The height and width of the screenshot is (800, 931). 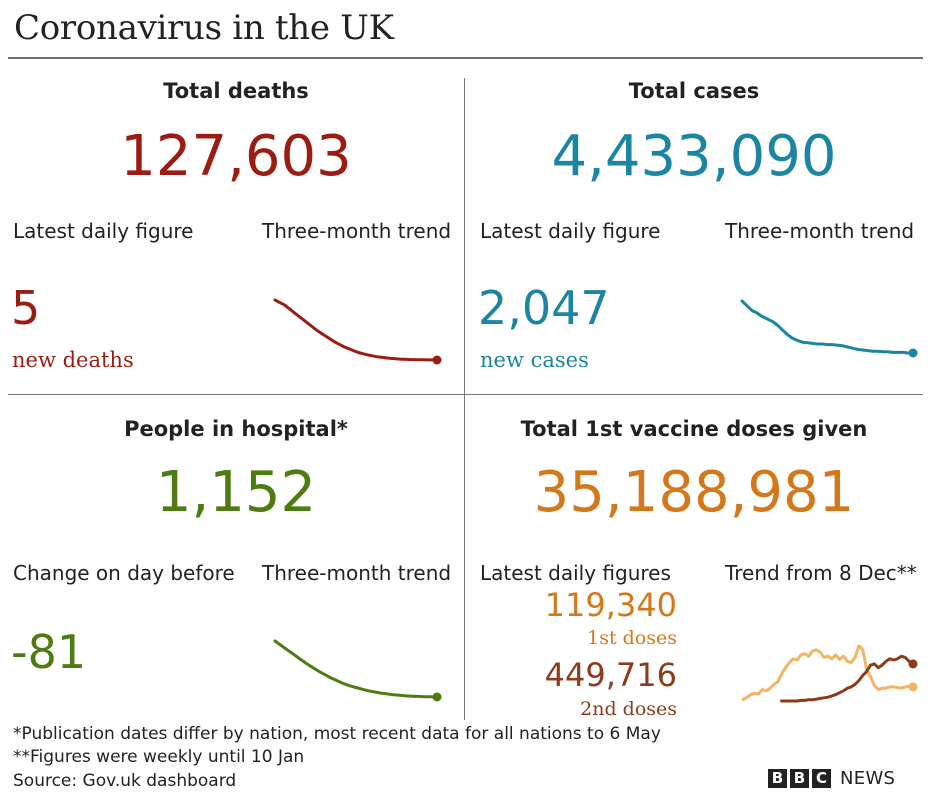 I want to click on cases-trend-label: Three-month trend, so click(x=820, y=231).